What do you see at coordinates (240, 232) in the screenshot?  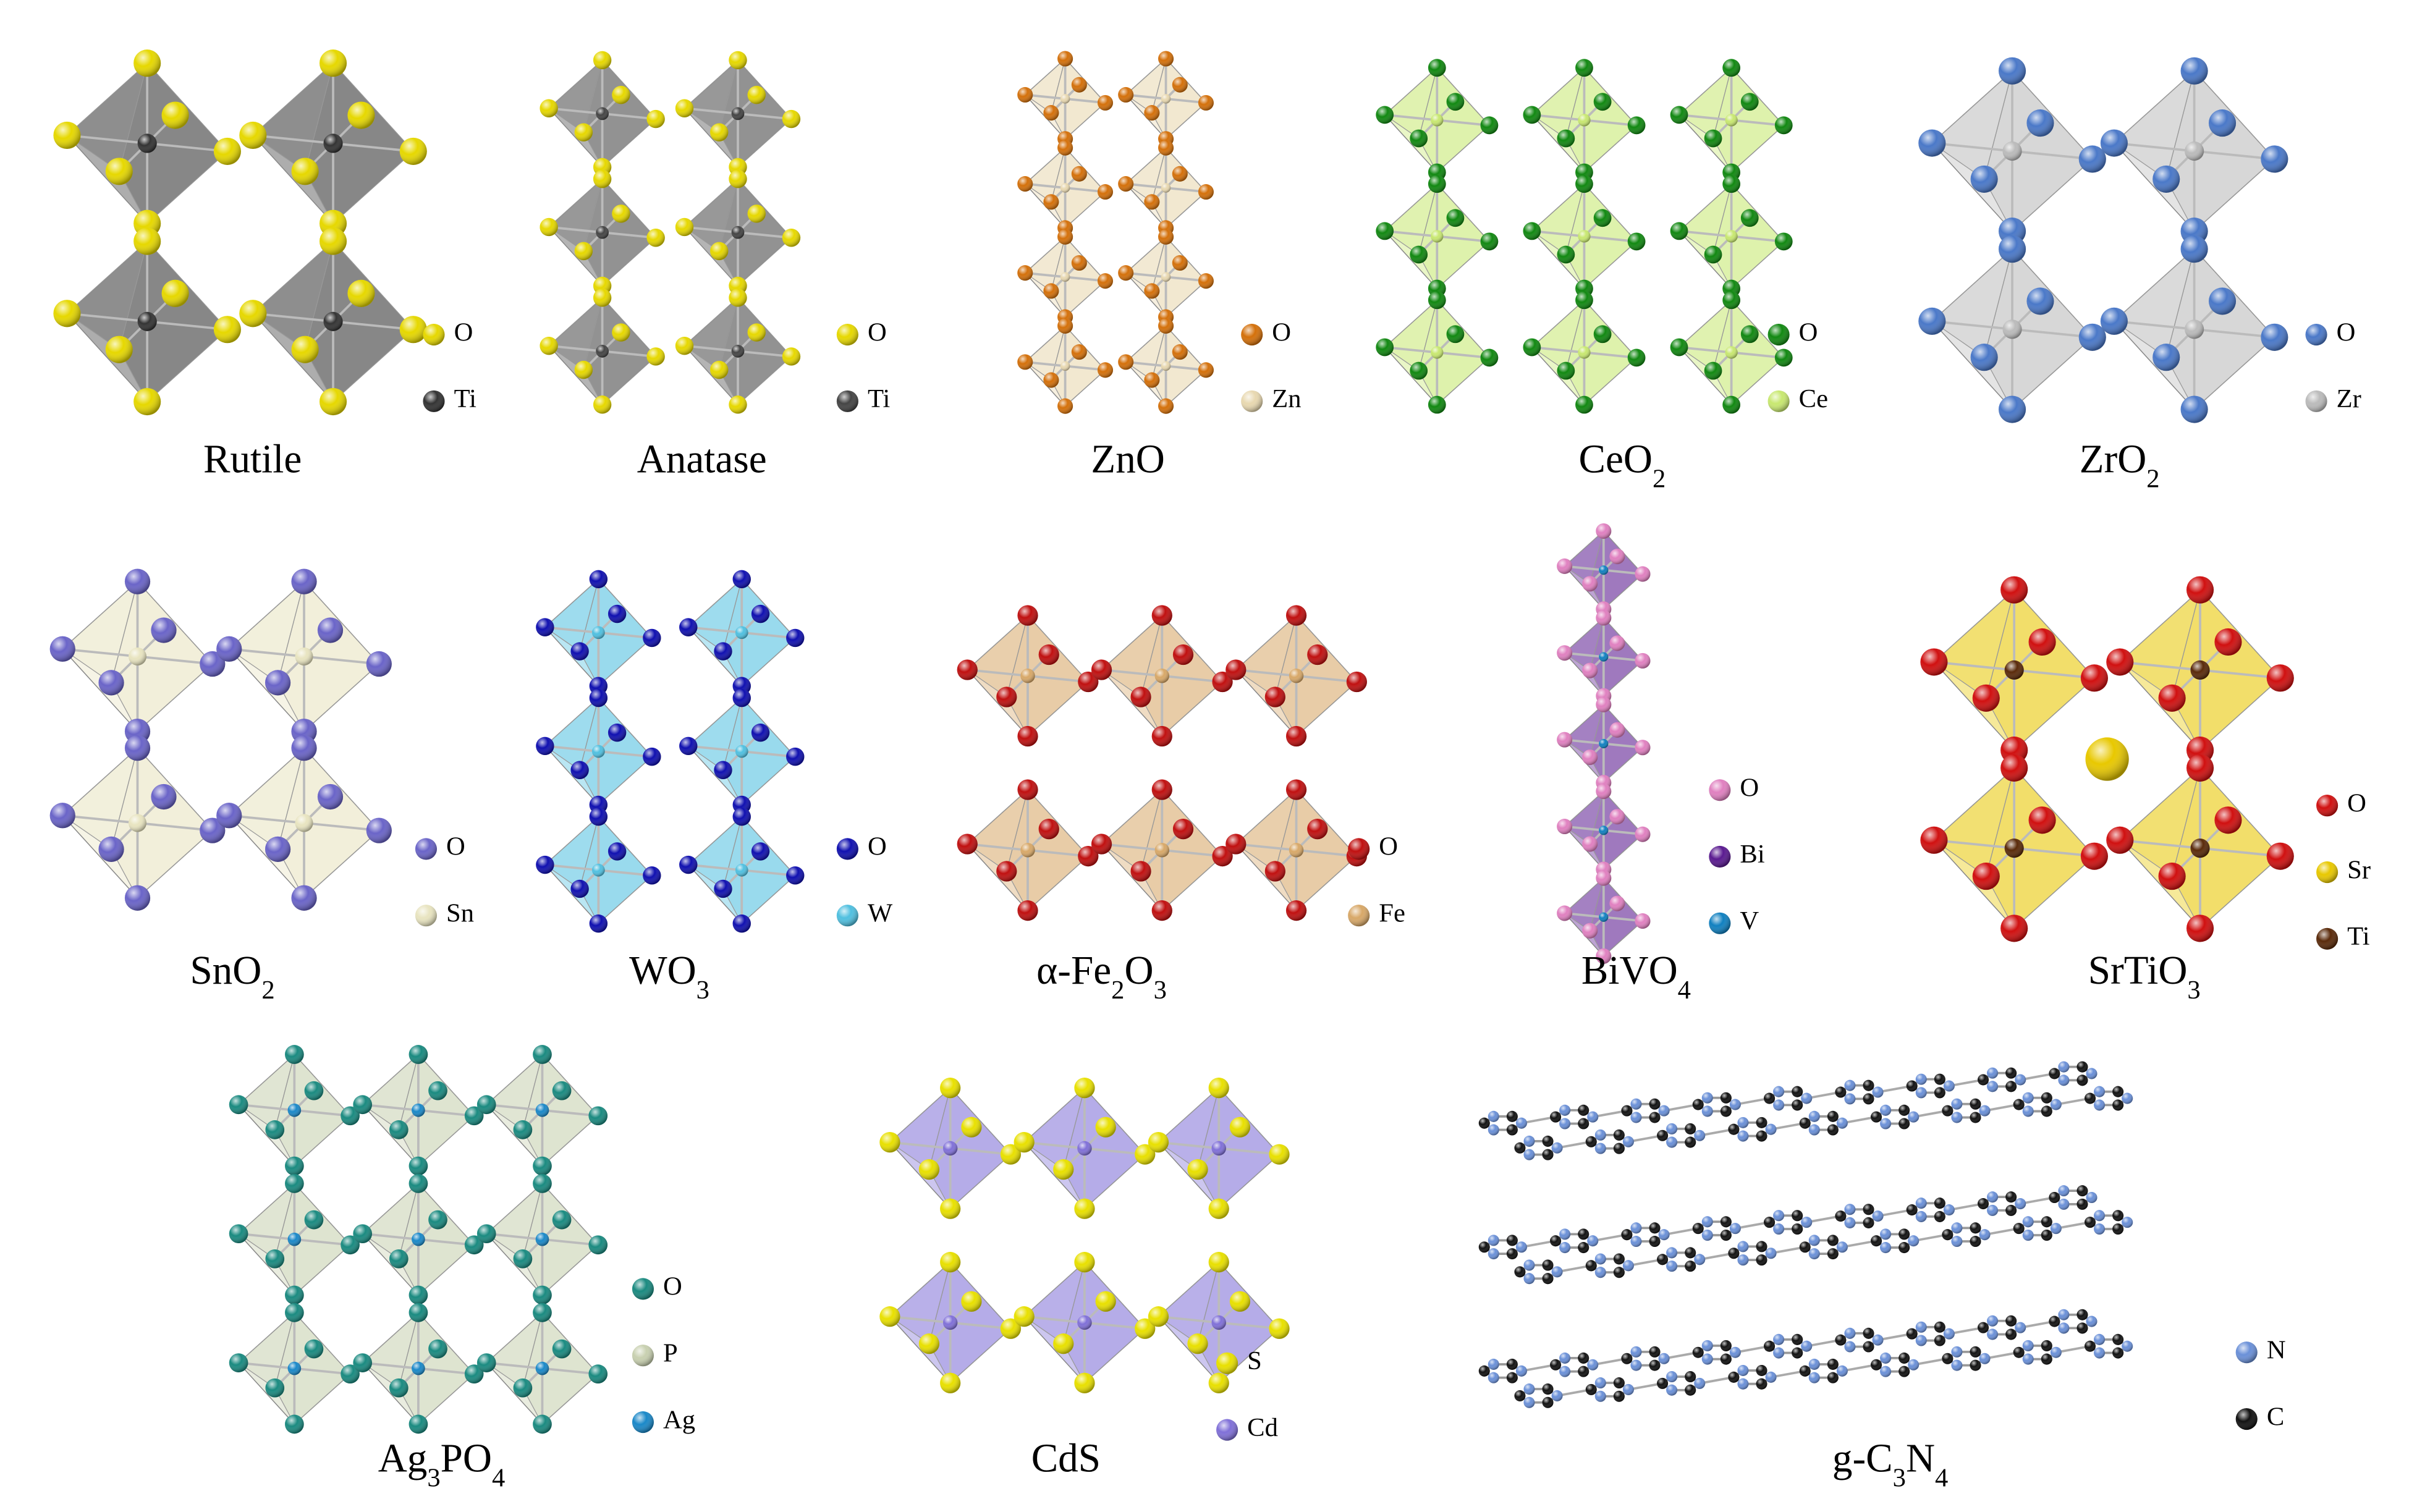 I see `crystal-structure` at bounding box center [240, 232].